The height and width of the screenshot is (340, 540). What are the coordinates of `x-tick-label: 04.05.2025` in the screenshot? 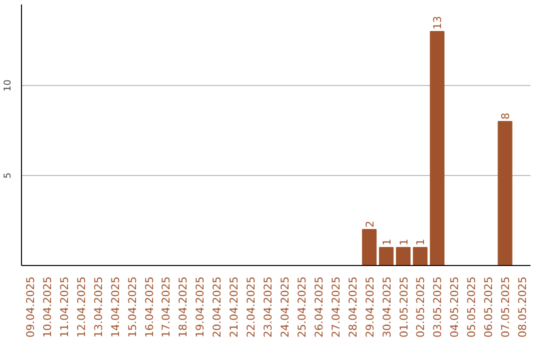 It's located at (455, 307).